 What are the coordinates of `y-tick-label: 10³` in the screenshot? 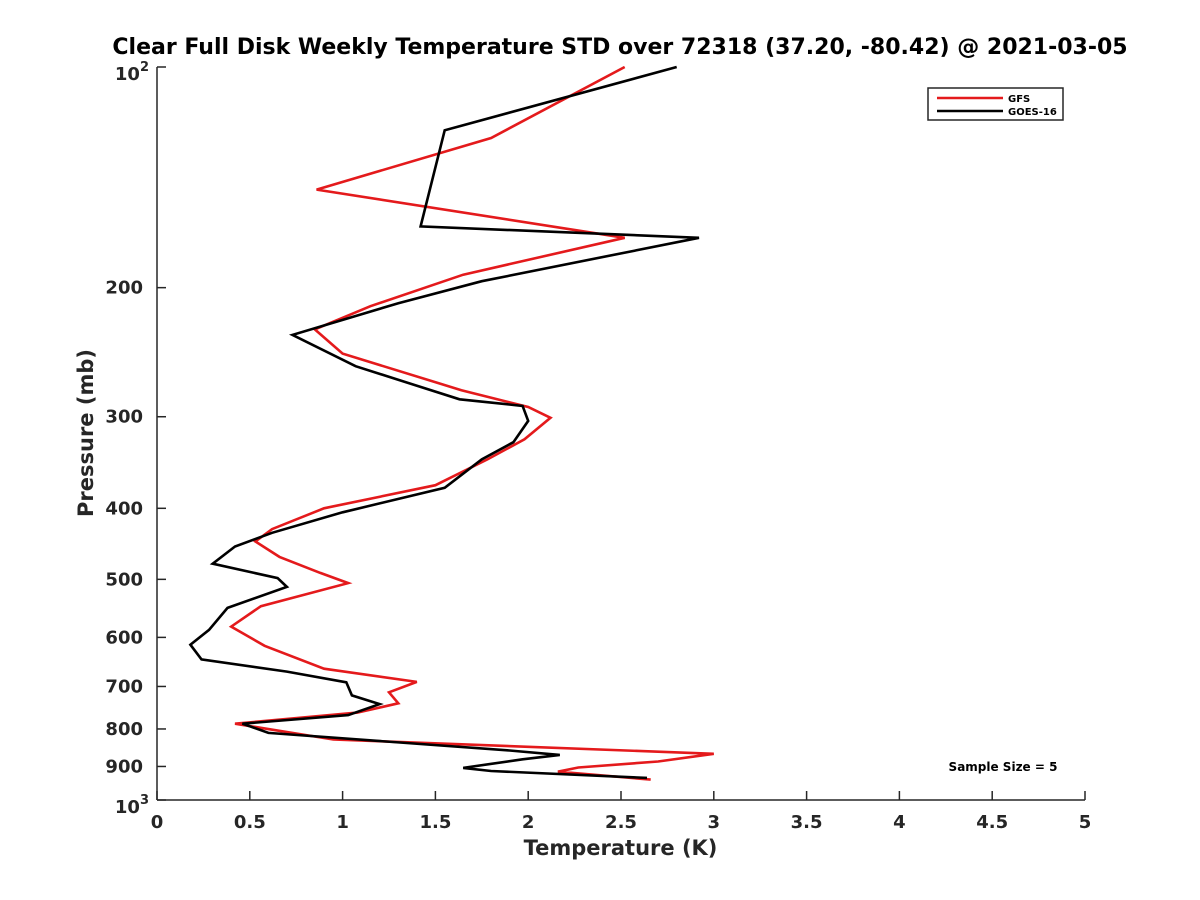 It's located at (132, 805).